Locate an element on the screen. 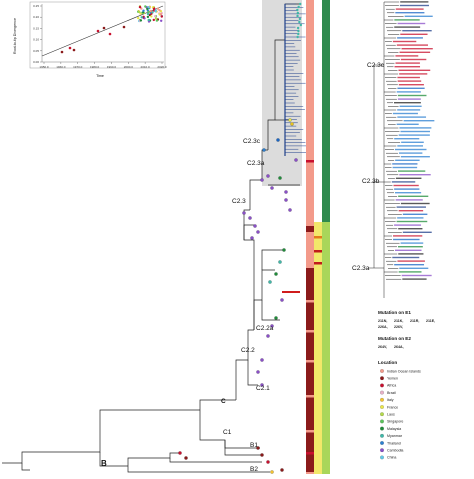  b2-branch is located at coordinates (198, 469).